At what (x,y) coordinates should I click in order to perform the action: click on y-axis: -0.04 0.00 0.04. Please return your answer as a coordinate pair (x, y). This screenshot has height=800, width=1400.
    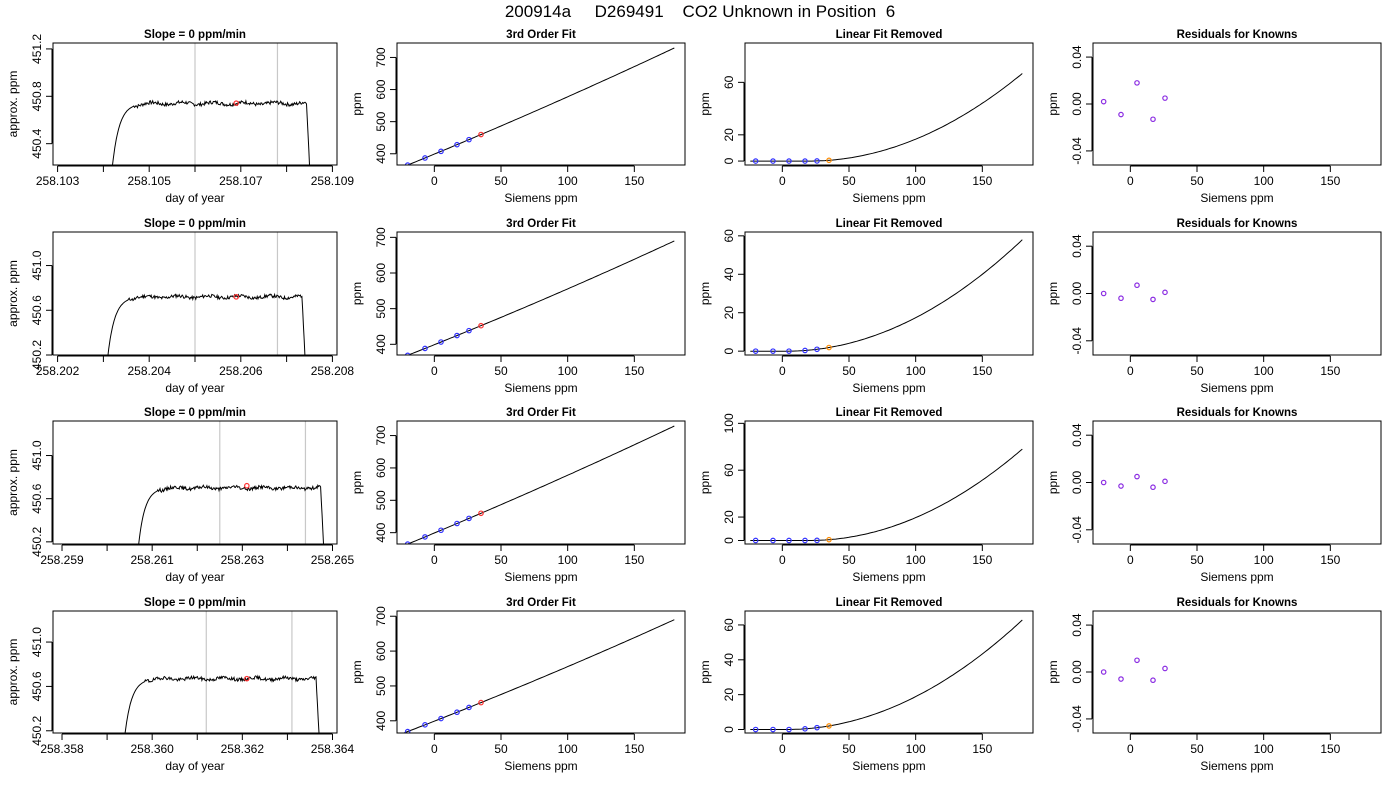
    Looking at the image, I should click on (1081, 105).